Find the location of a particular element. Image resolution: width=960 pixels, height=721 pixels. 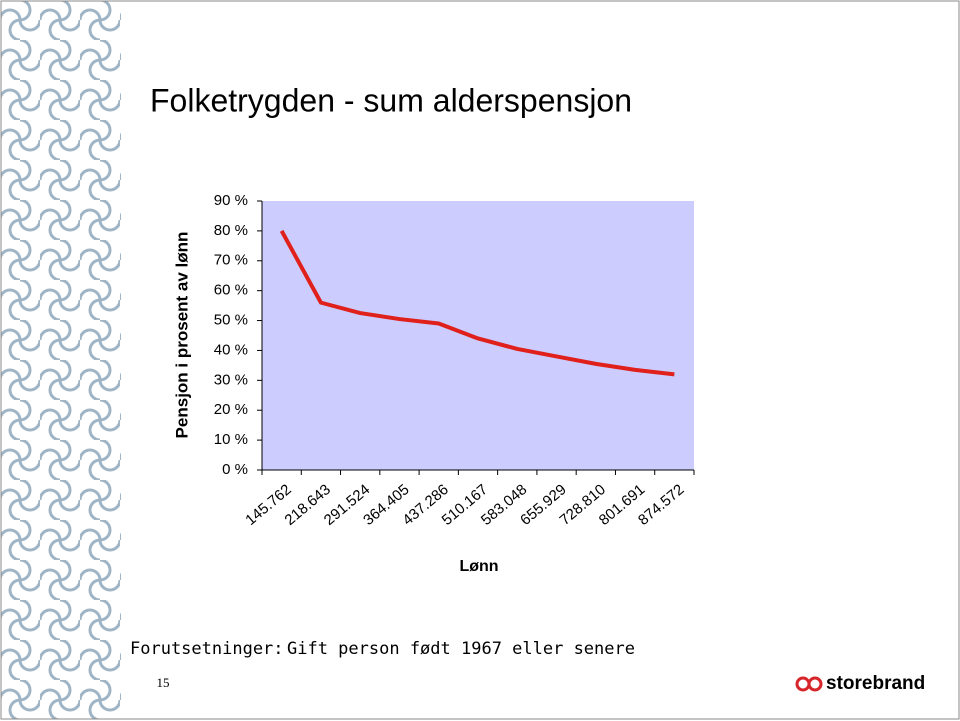

y-tick-label: 0 % is located at coordinates (235, 469).